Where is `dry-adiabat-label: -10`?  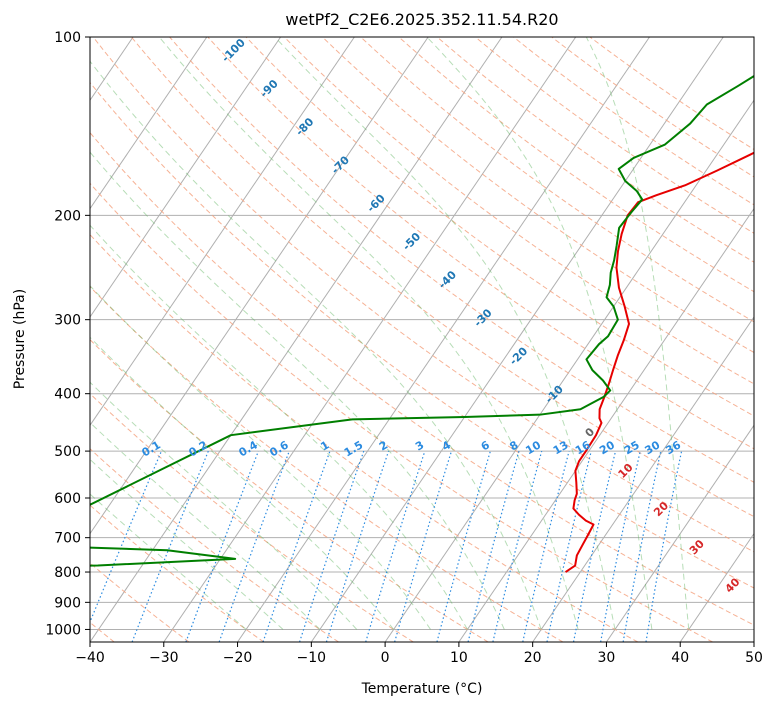
dry-adiabat-label: -10 is located at coordinates (554, 394).